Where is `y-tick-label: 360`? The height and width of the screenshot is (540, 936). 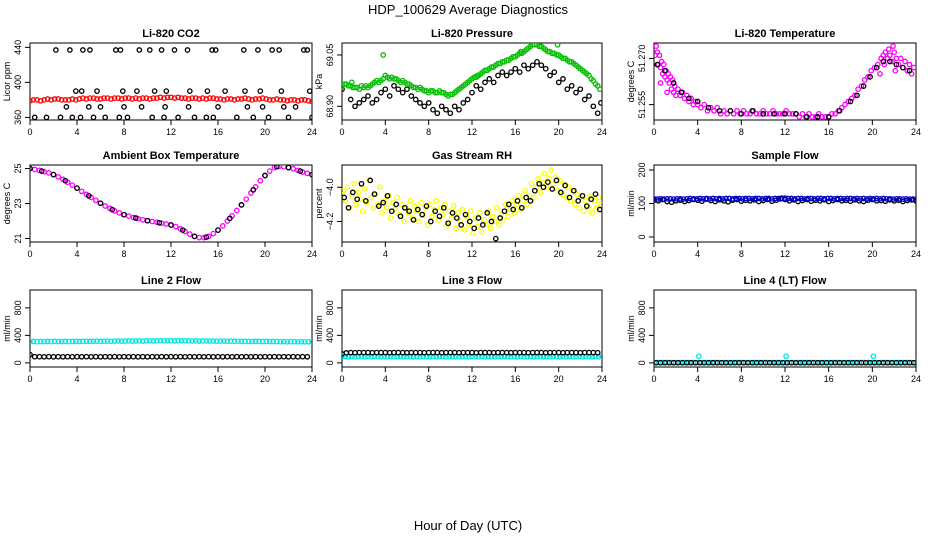 y-tick-label: 360 is located at coordinates (18, 117).